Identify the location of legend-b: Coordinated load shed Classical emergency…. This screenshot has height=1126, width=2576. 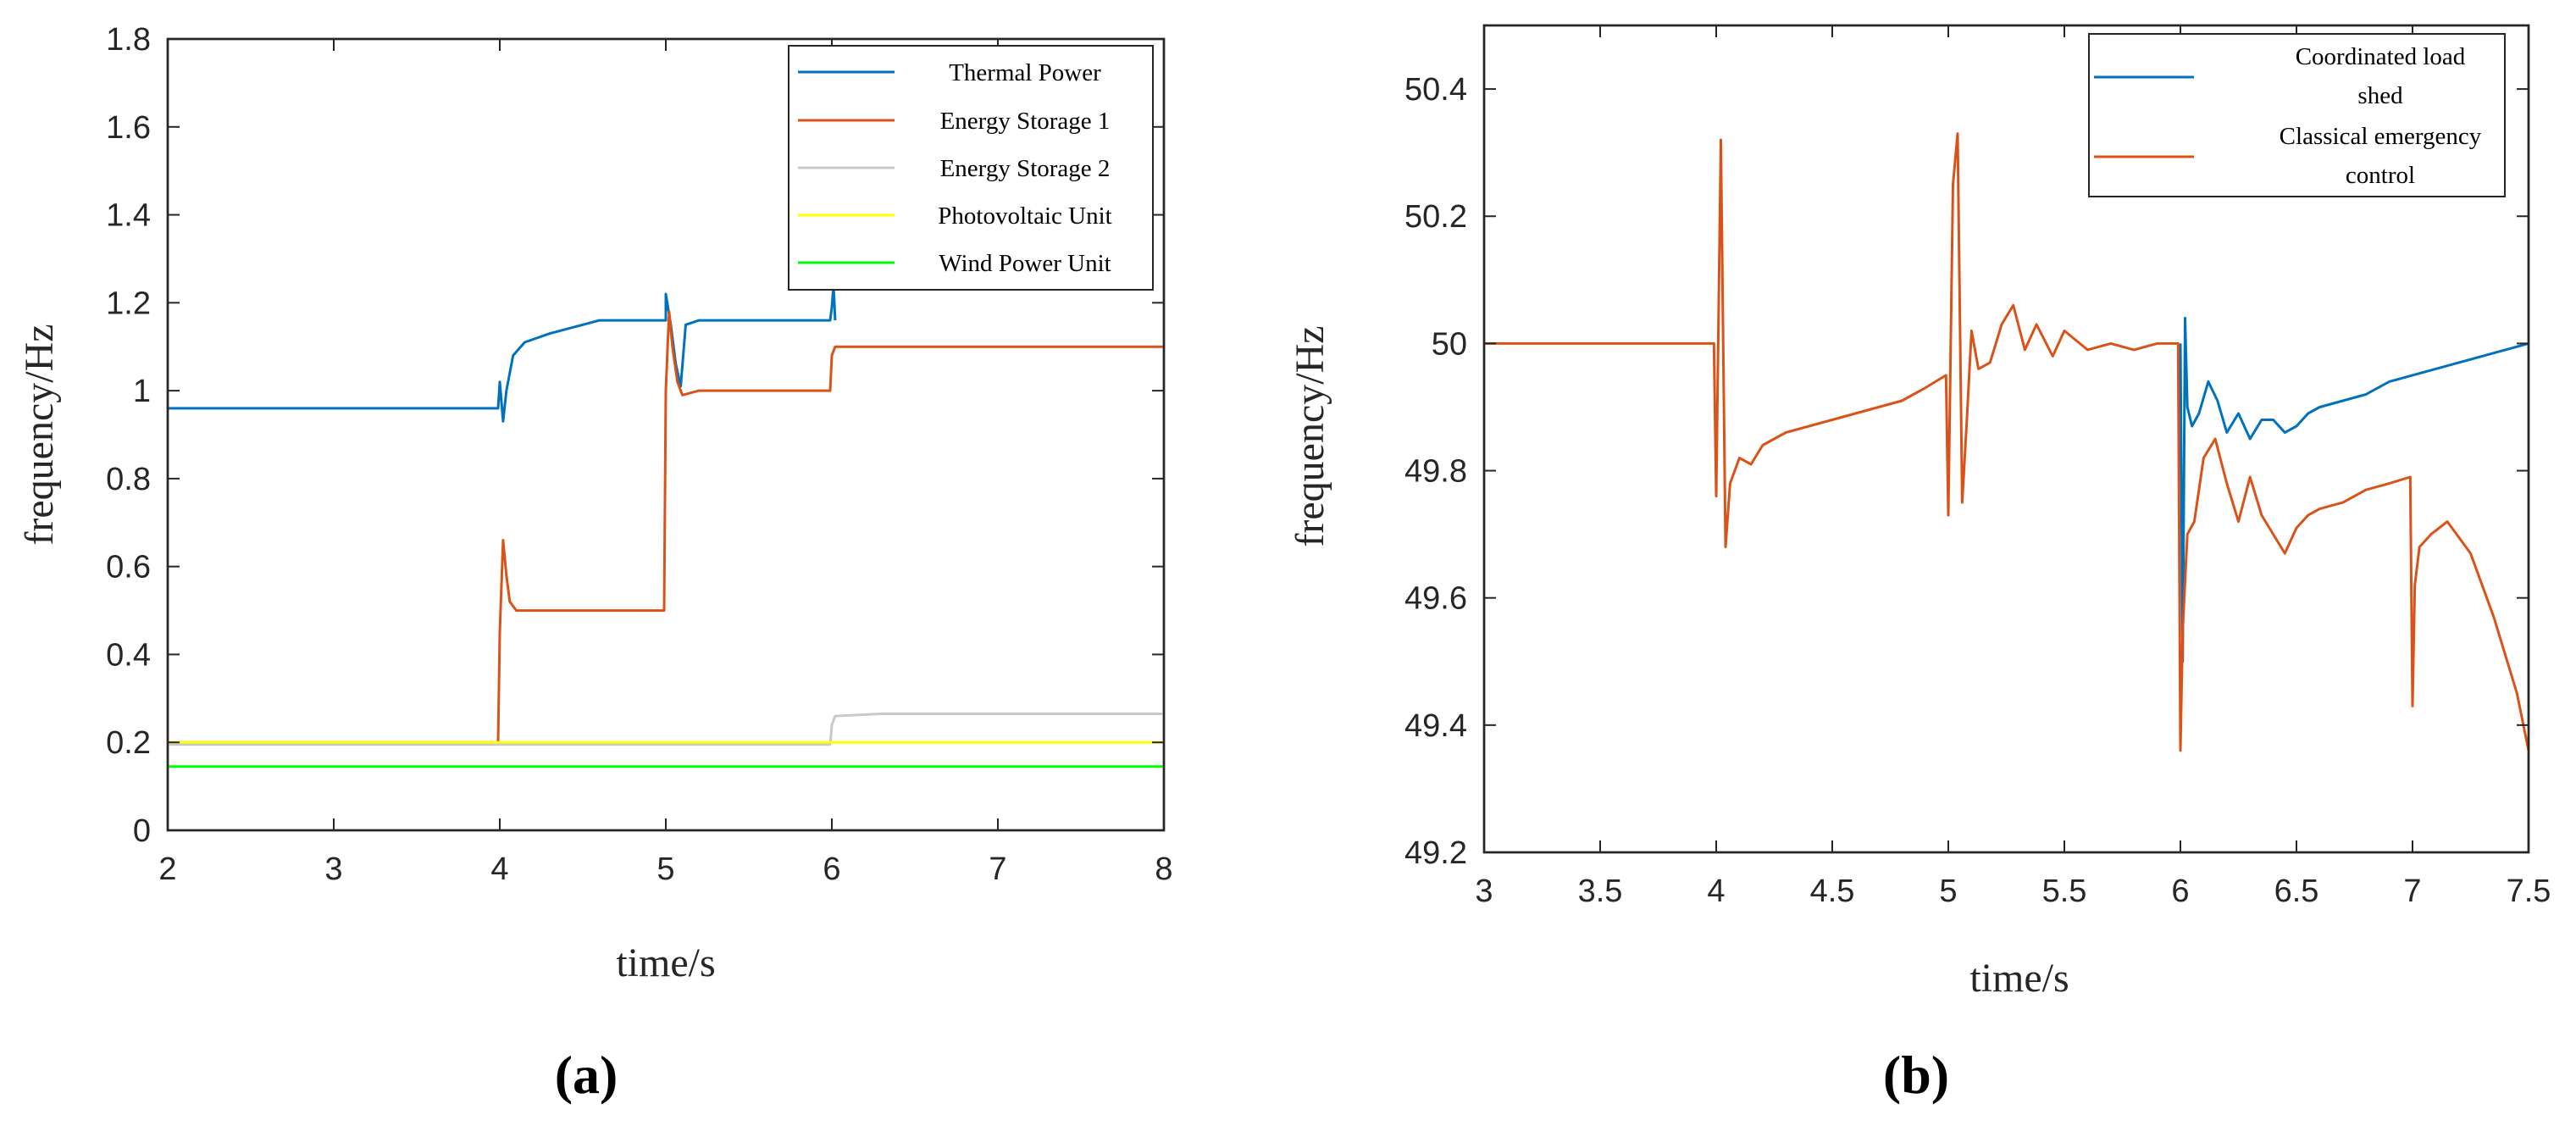
(2297, 115).